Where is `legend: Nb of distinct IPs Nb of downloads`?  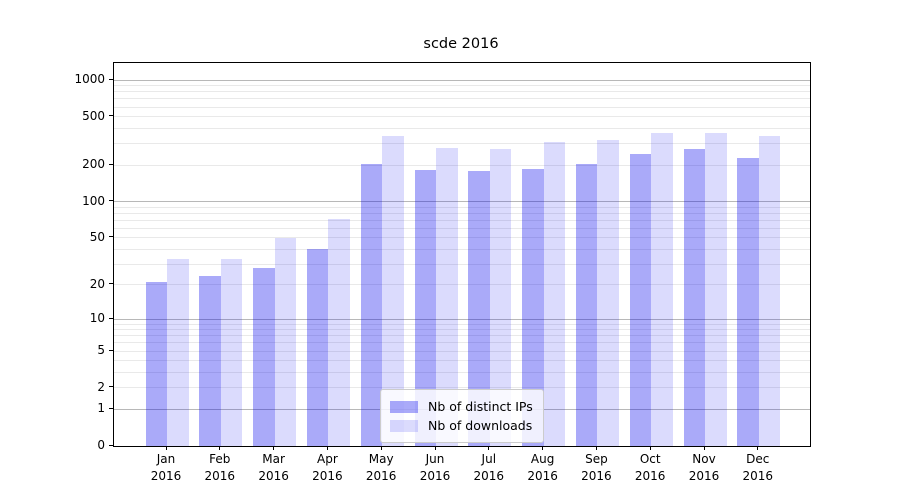
legend: Nb of distinct IPs Nb of downloads is located at coordinates (462, 416).